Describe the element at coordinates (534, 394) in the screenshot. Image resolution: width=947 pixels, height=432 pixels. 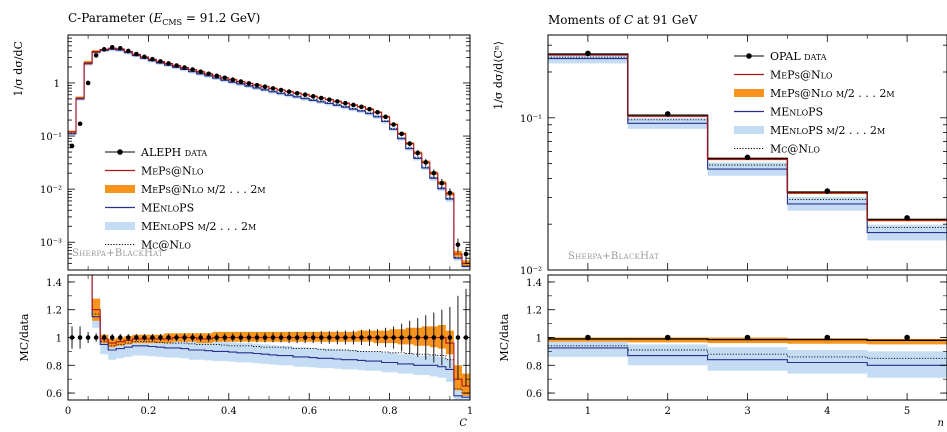
I see `ratio-tick-label: 0.6` at that location.